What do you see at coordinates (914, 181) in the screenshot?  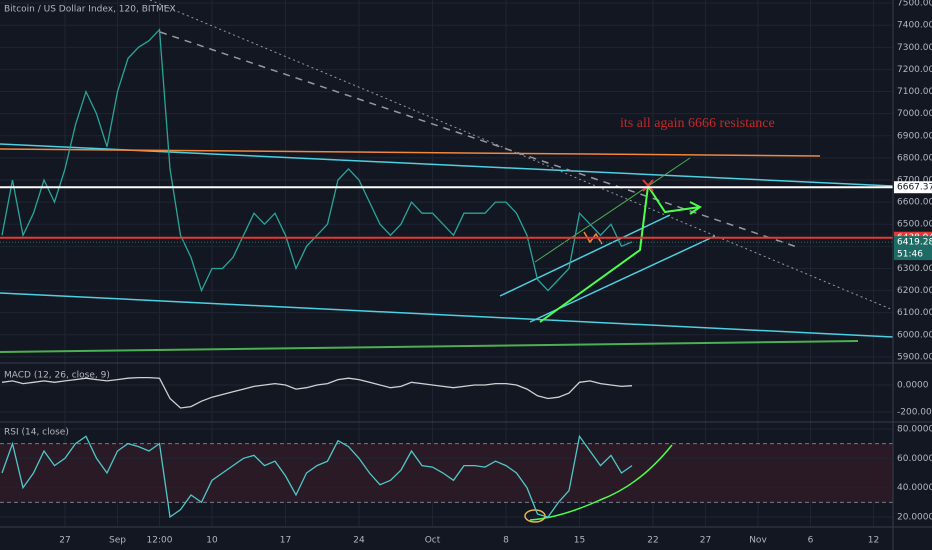 I see `y-tick-label: 6700.00` at bounding box center [914, 181].